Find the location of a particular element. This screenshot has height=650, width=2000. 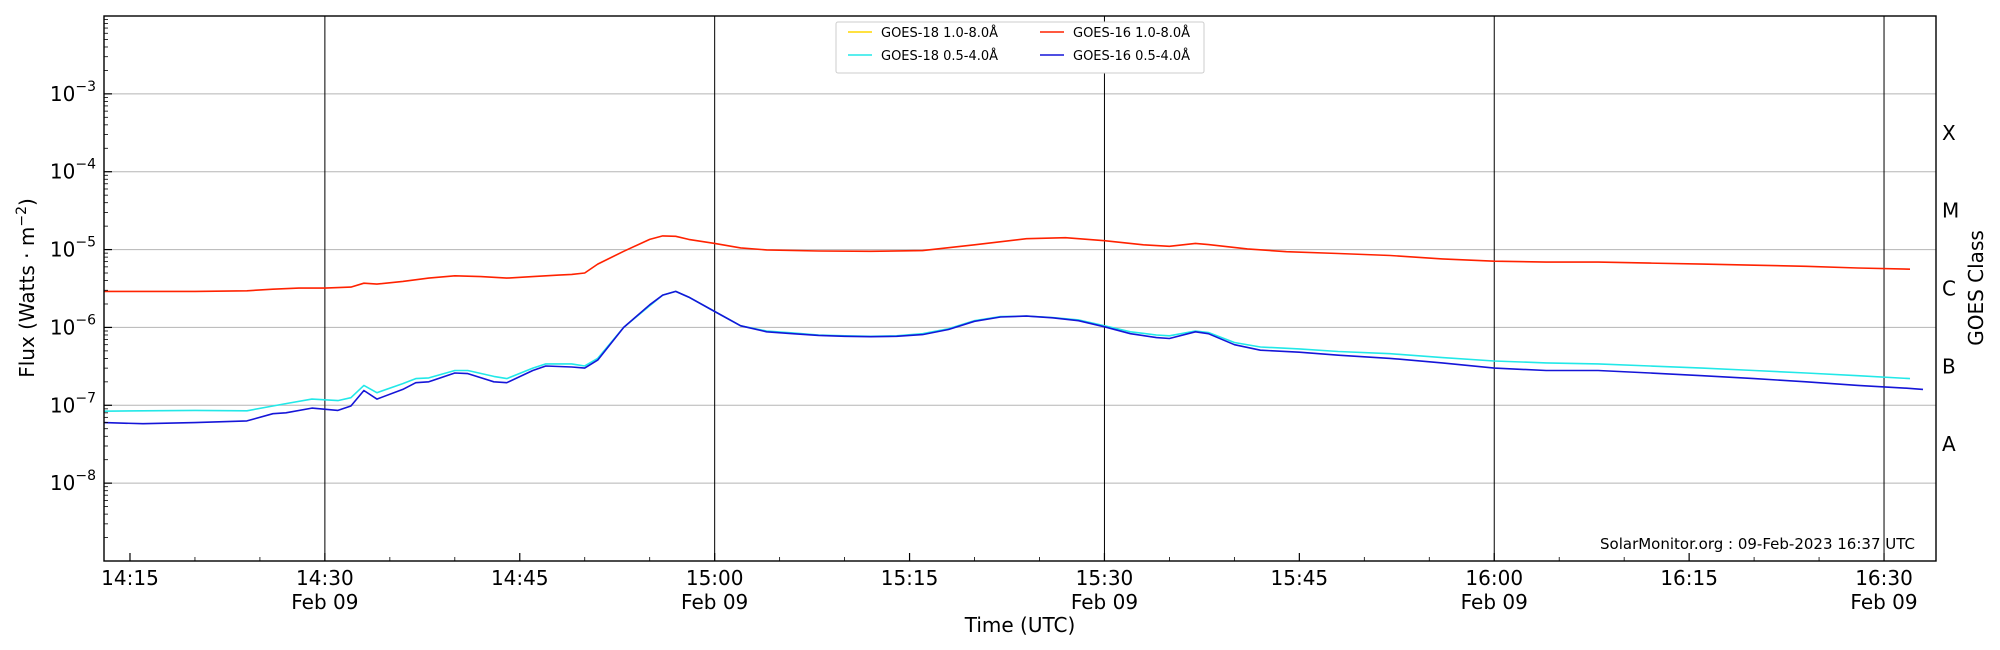

goes-class-label: M is located at coordinates (1950, 211).